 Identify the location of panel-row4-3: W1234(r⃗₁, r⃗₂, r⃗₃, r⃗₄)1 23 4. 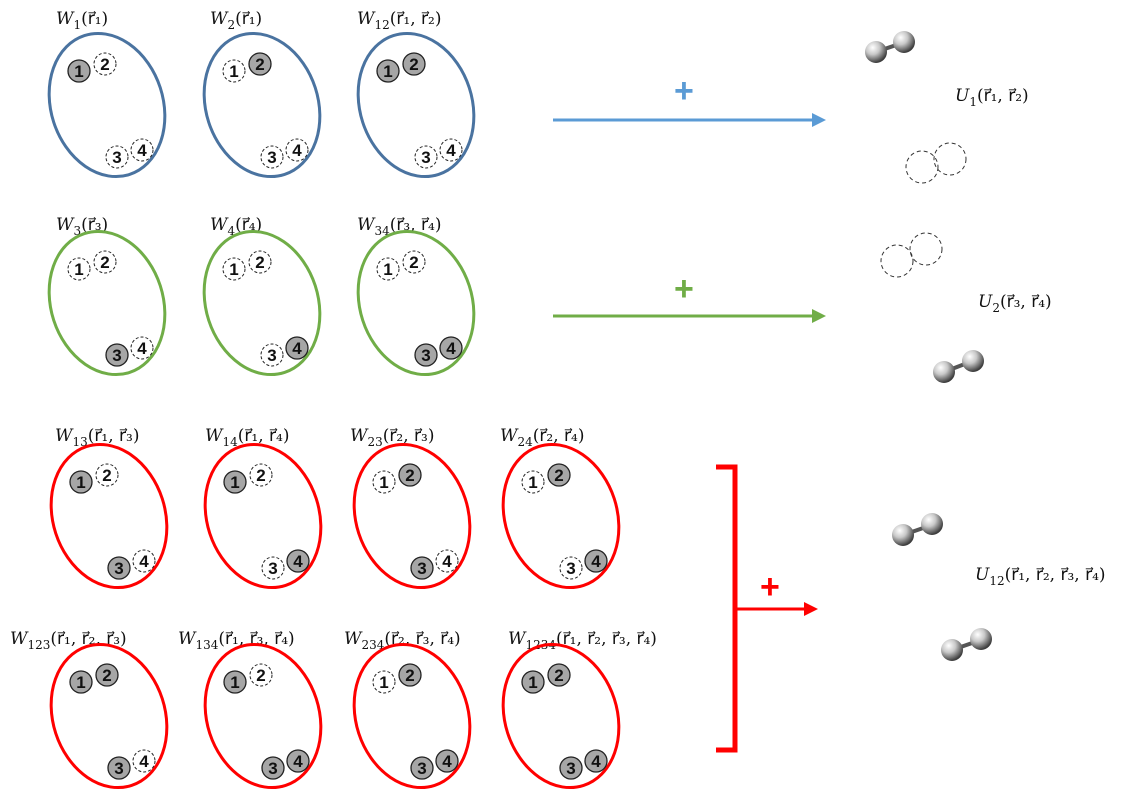
(579, 709).